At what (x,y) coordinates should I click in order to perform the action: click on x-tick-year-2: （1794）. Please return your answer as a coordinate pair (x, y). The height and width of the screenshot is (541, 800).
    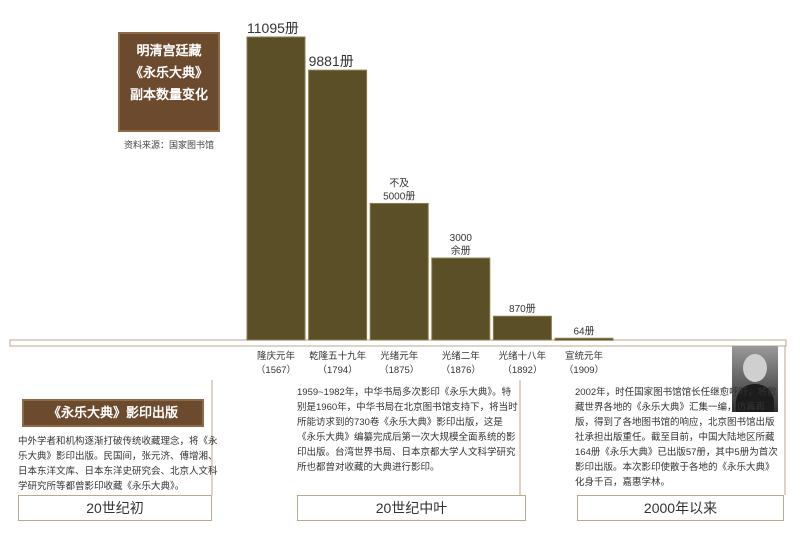
    Looking at the image, I should click on (338, 370).